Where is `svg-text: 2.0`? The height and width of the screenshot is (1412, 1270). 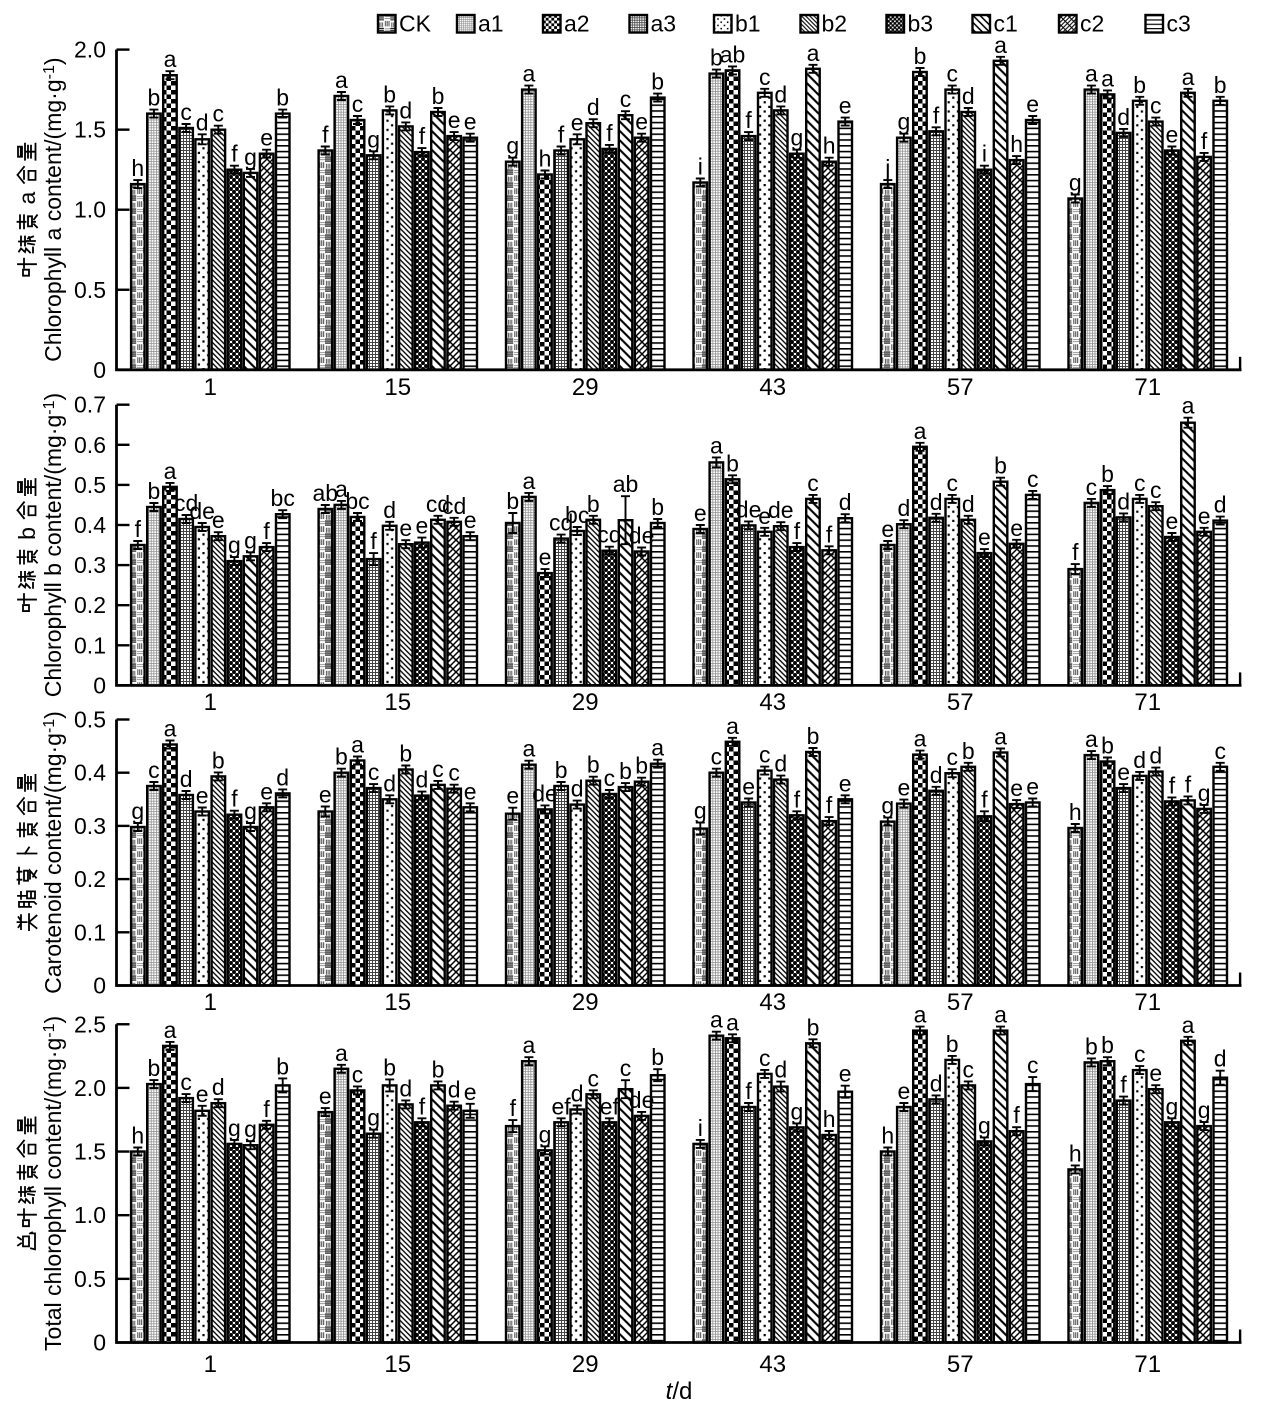
svg-text: 2.0 is located at coordinates (90, 1088).